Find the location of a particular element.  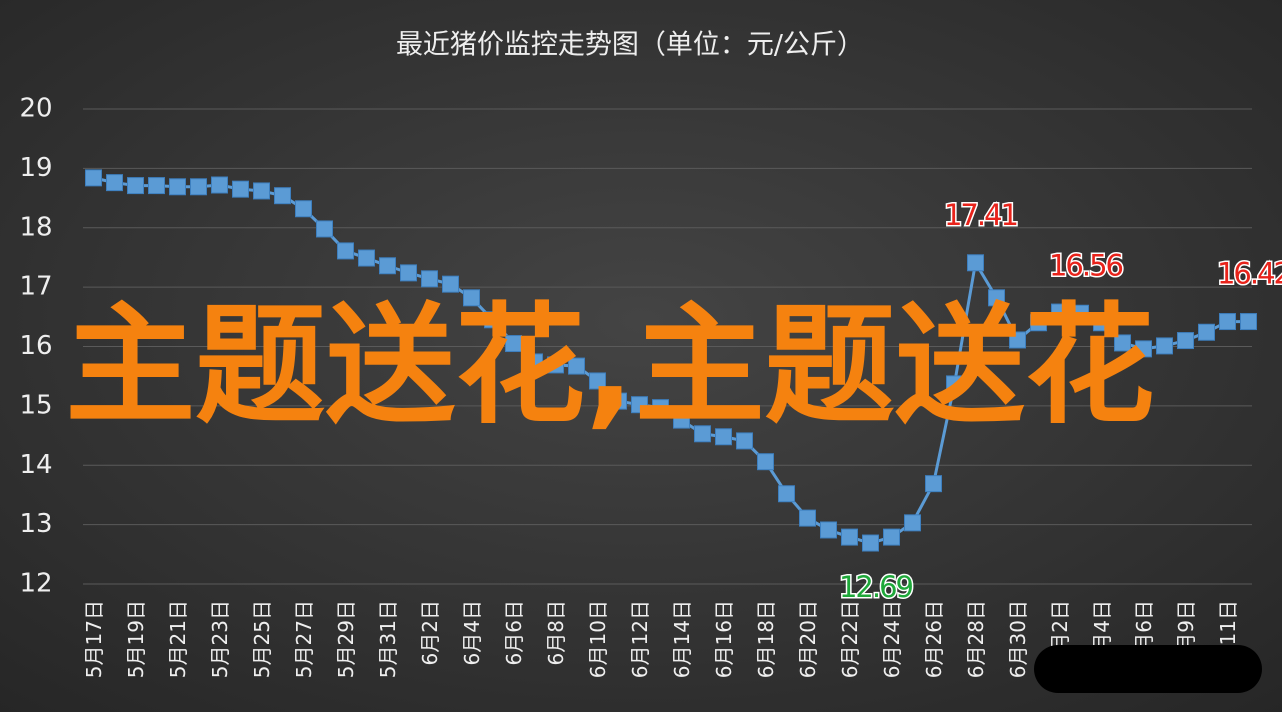

x-tick-label: 6月20日 is located at coordinates (808, 639).